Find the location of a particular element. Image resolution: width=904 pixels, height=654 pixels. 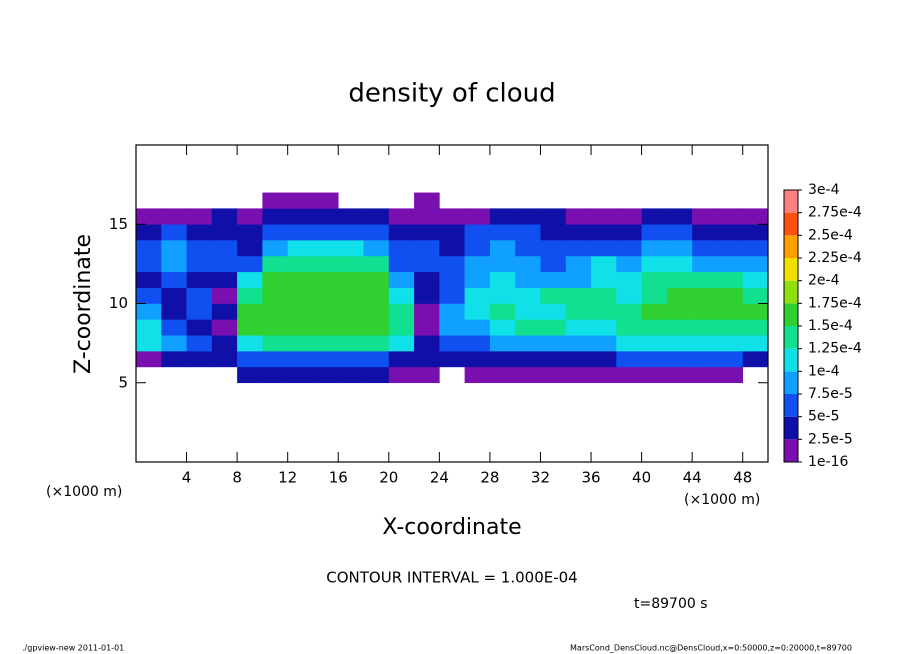

y-axis-label: Z-coordinate is located at coordinates (83, 304).